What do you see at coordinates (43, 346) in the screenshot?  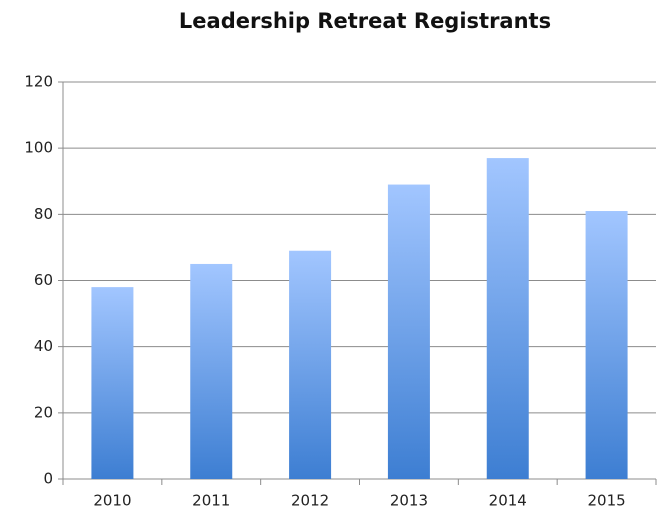 I see `y-tick-label: 40` at bounding box center [43, 346].